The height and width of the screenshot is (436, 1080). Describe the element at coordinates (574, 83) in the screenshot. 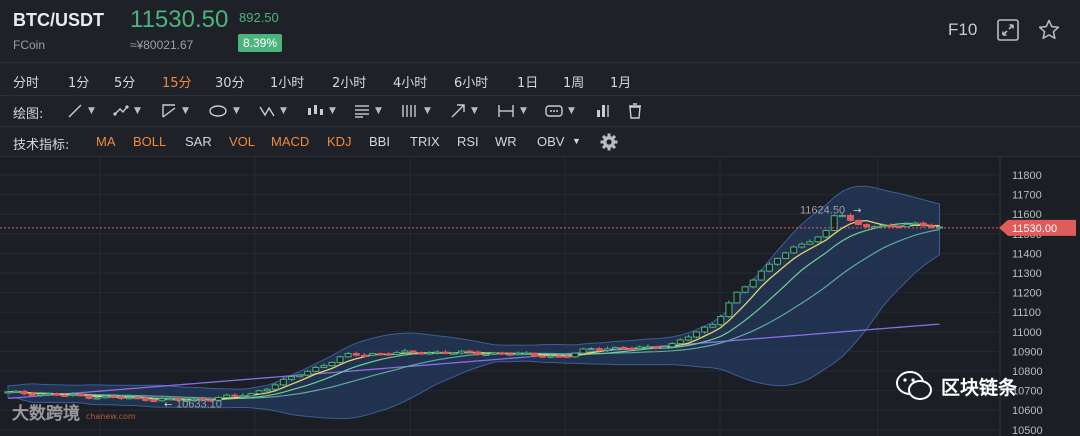

I see `tab-timeframe: 1周` at that location.